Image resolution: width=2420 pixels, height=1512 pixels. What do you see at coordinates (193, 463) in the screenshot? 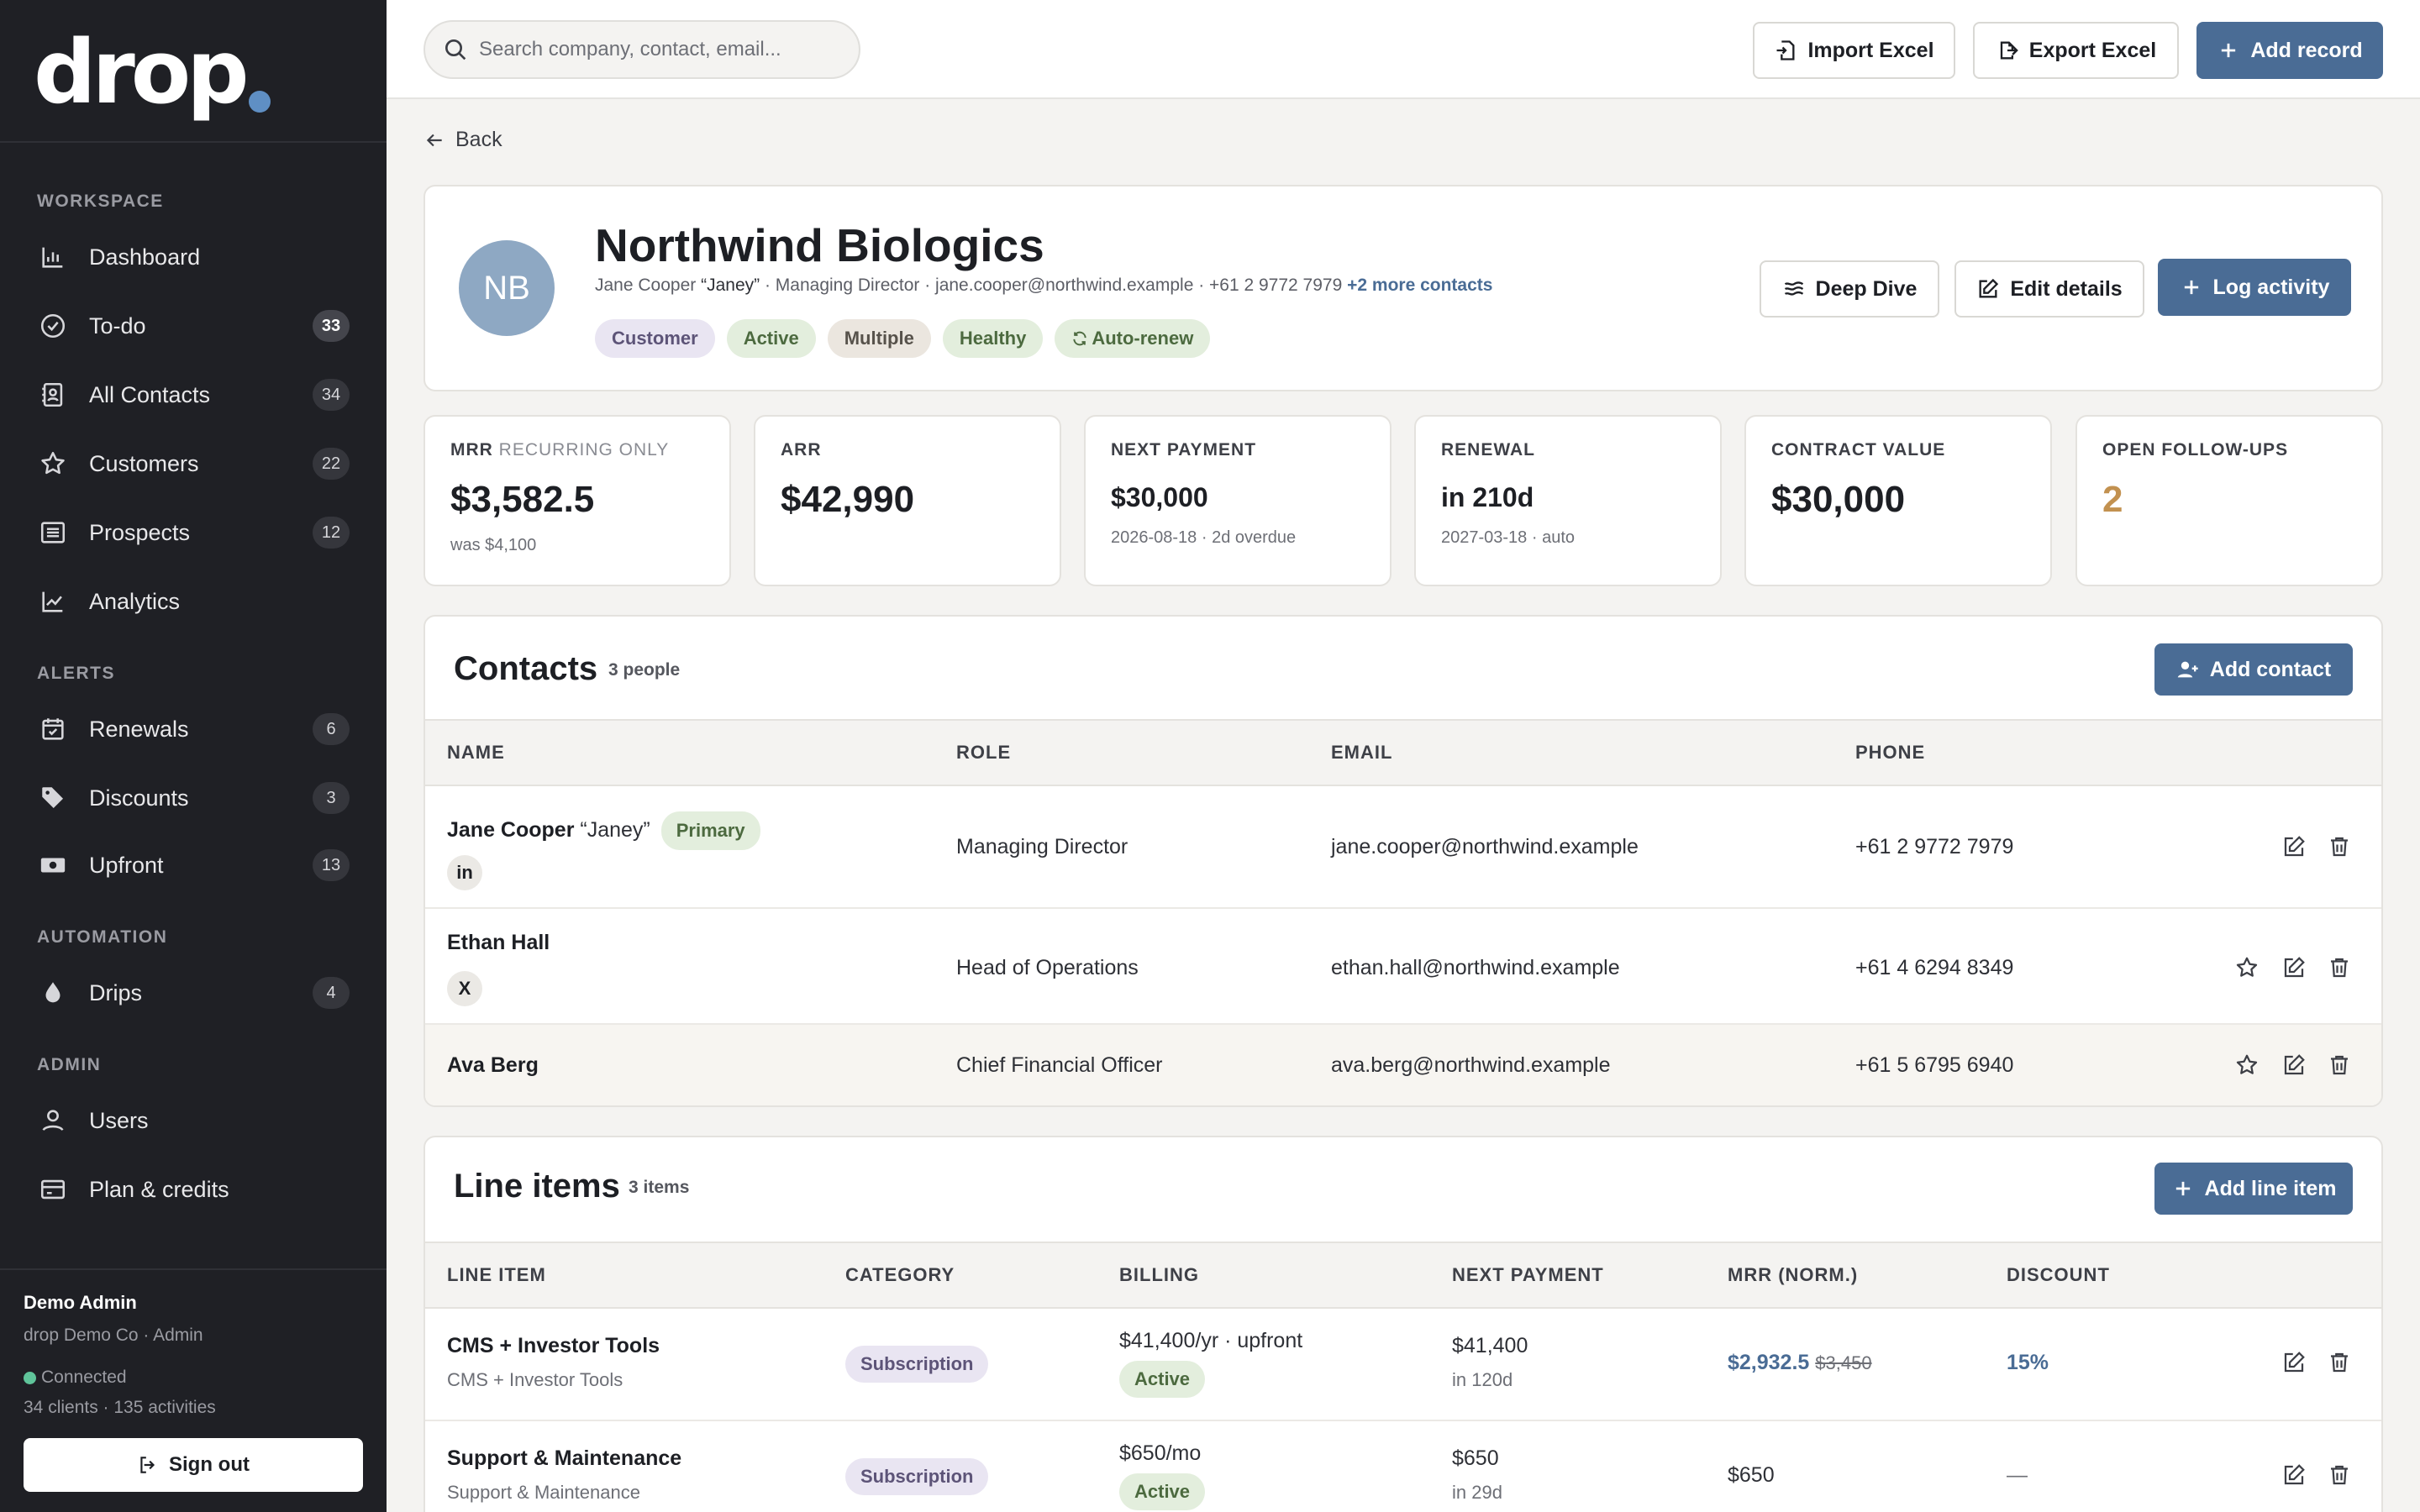
I see `sidebar-item-customers: Customers 22` at bounding box center [193, 463].